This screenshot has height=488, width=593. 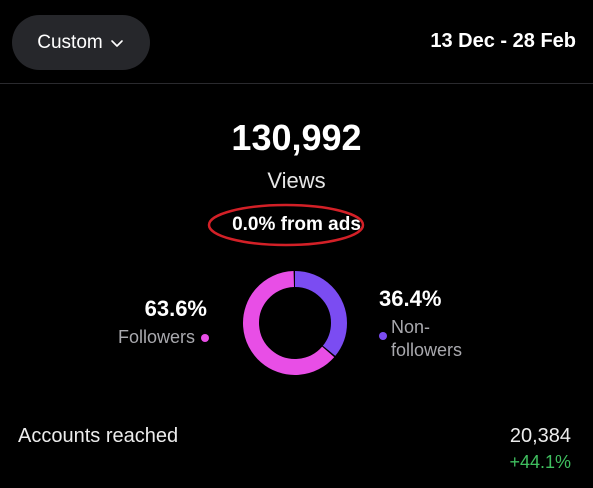 I want to click on views-count: 130,992, so click(x=296, y=137).